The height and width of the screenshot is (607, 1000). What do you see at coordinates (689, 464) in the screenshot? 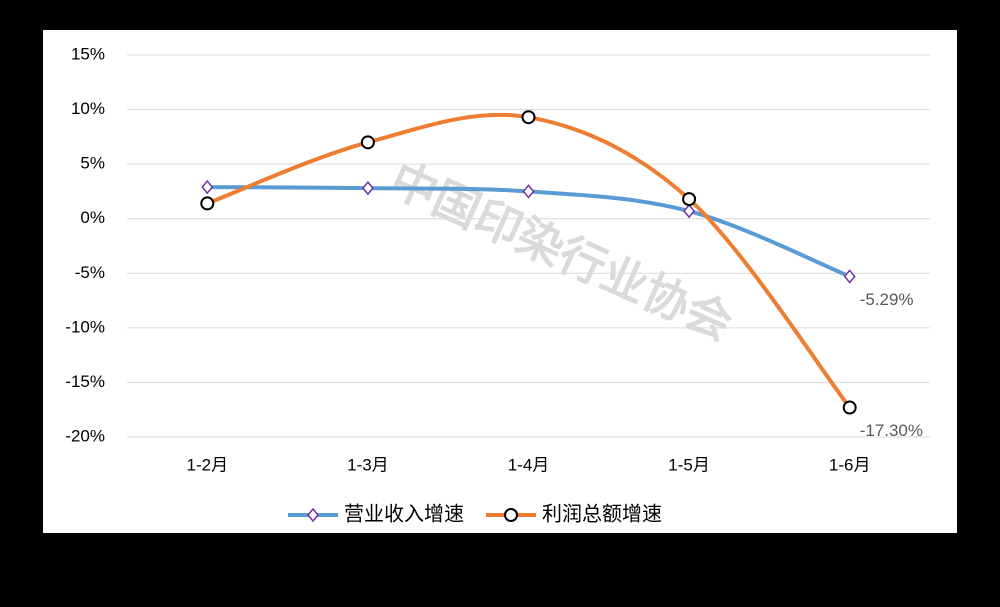
I see `x-tick-label: 1-5月` at bounding box center [689, 464].